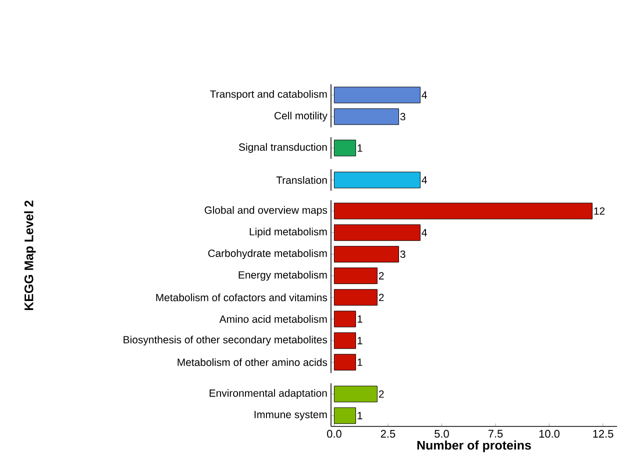  Describe the element at coordinates (226, 341) in the screenshot. I see `y-tick-label: Biosynthesis of other secondary metabolites` at that location.